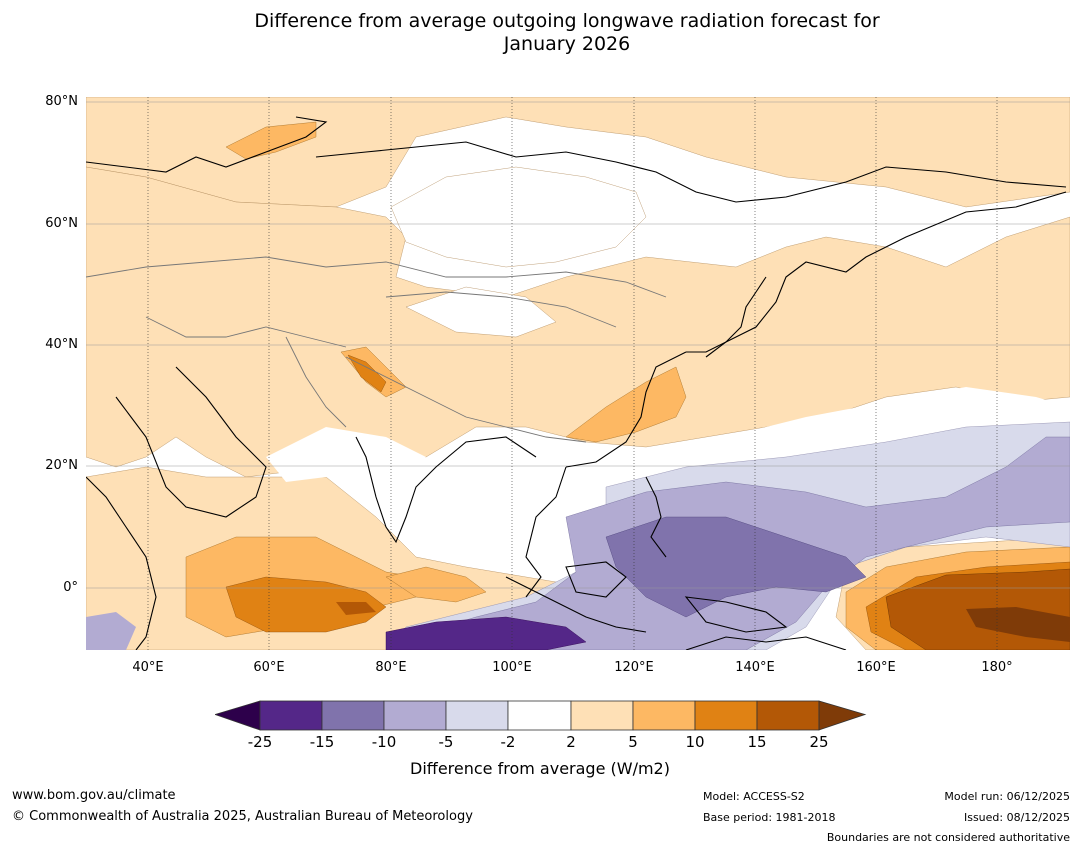 This screenshot has width=1081, height=850. Describe the element at coordinates (346, 457) in the screenshot. I see `neutral-region-india` at that location.